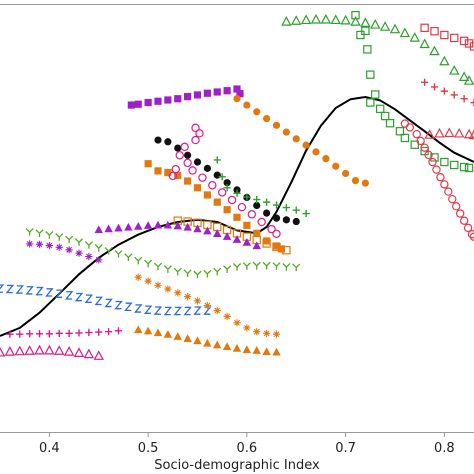 The height and width of the screenshot is (474, 474). I want to click on x-tick-label: 0.6, so click(247, 448).